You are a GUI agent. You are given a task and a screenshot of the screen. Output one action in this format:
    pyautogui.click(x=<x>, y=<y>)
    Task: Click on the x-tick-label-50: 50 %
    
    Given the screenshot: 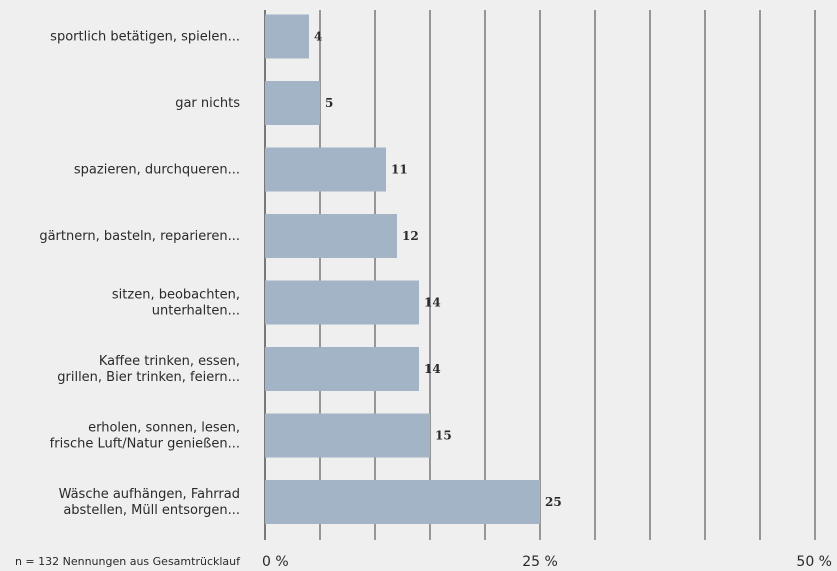 What is the action you would take?
    pyautogui.click(x=814, y=562)
    